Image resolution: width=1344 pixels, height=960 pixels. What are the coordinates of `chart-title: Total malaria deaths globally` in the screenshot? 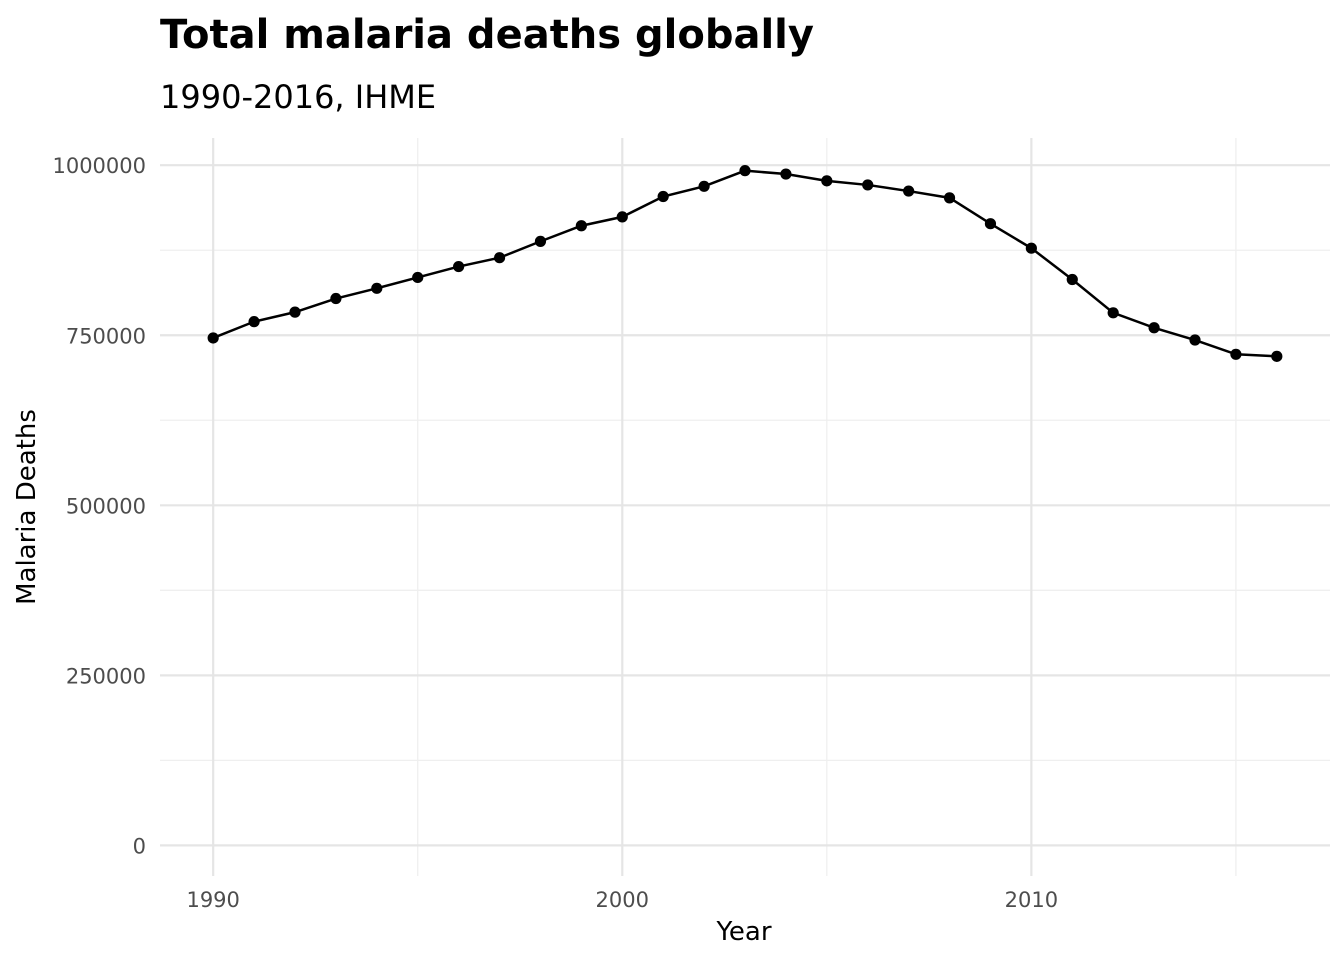 It's located at (487, 35).